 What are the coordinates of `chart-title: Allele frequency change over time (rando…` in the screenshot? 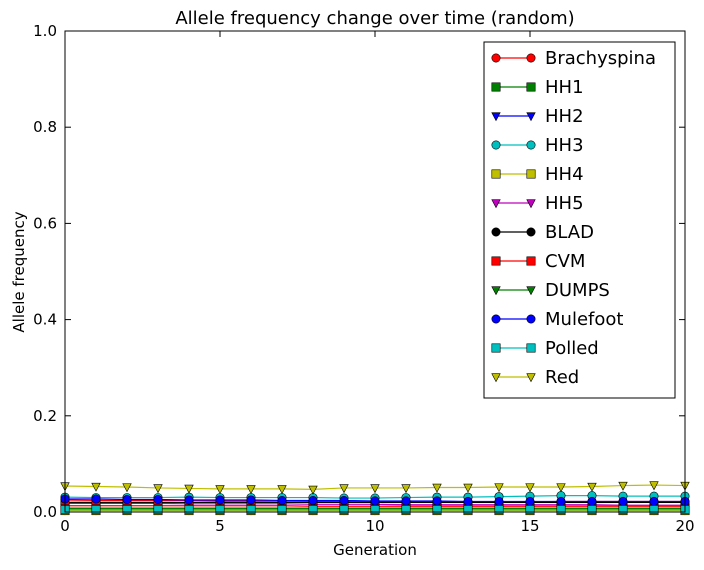 It's located at (374, 18).